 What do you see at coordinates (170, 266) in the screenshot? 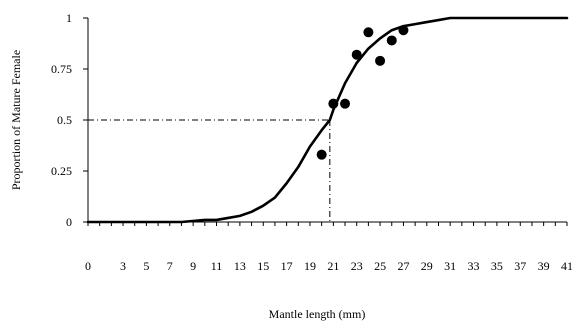
I see `x-tick-label: 7` at bounding box center [170, 266].